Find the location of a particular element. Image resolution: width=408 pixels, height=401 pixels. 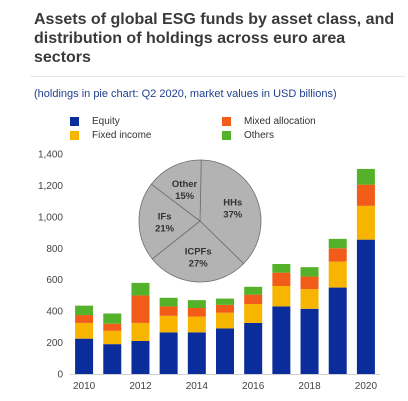

y-axis: 0 200 400 600 800 1,000 1,200 1,400 is located at coordinates (50, 265).